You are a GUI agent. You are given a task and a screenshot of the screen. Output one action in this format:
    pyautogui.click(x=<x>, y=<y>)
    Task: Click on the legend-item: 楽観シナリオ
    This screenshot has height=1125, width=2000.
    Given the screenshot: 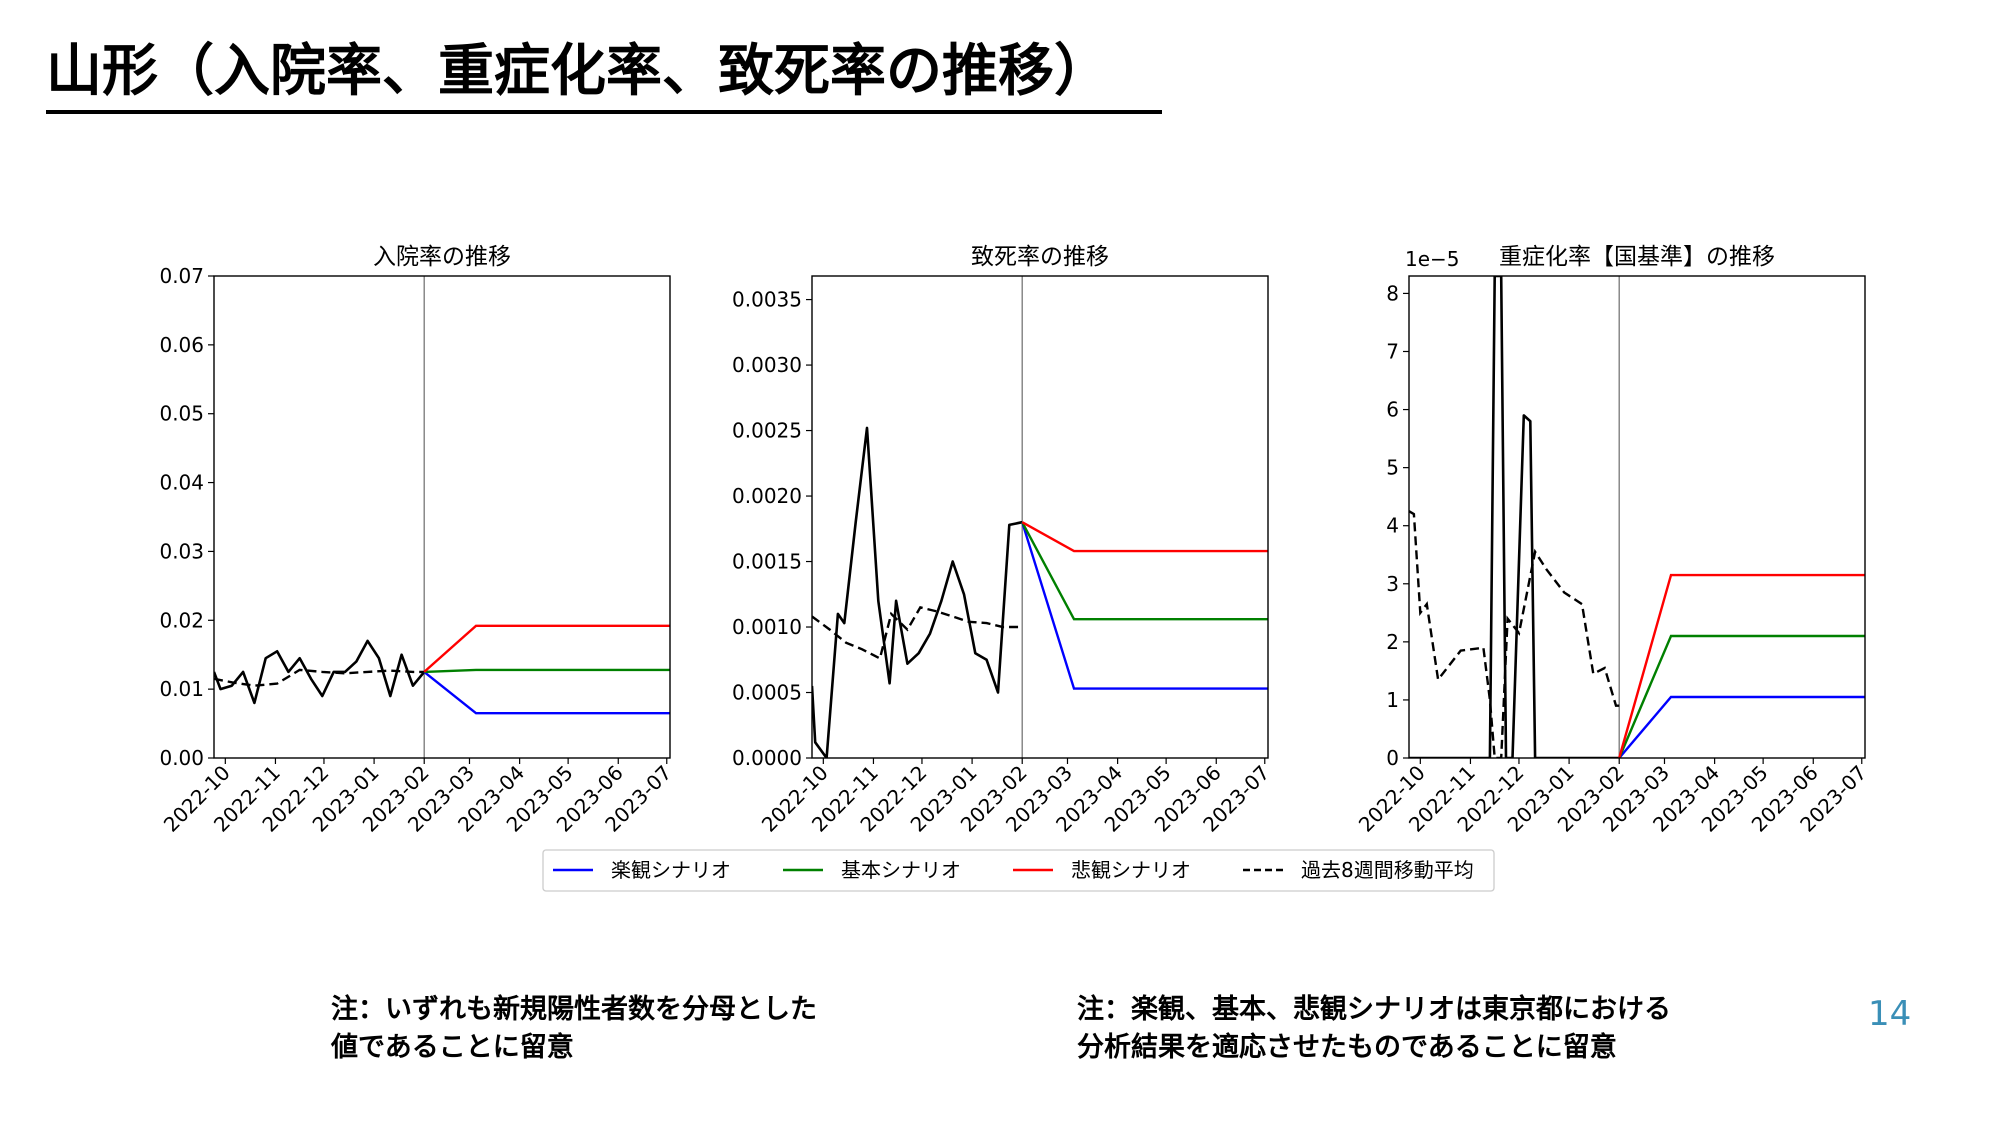 What is the action you would take?
    pyautogui.click(x=642, y=870)
    